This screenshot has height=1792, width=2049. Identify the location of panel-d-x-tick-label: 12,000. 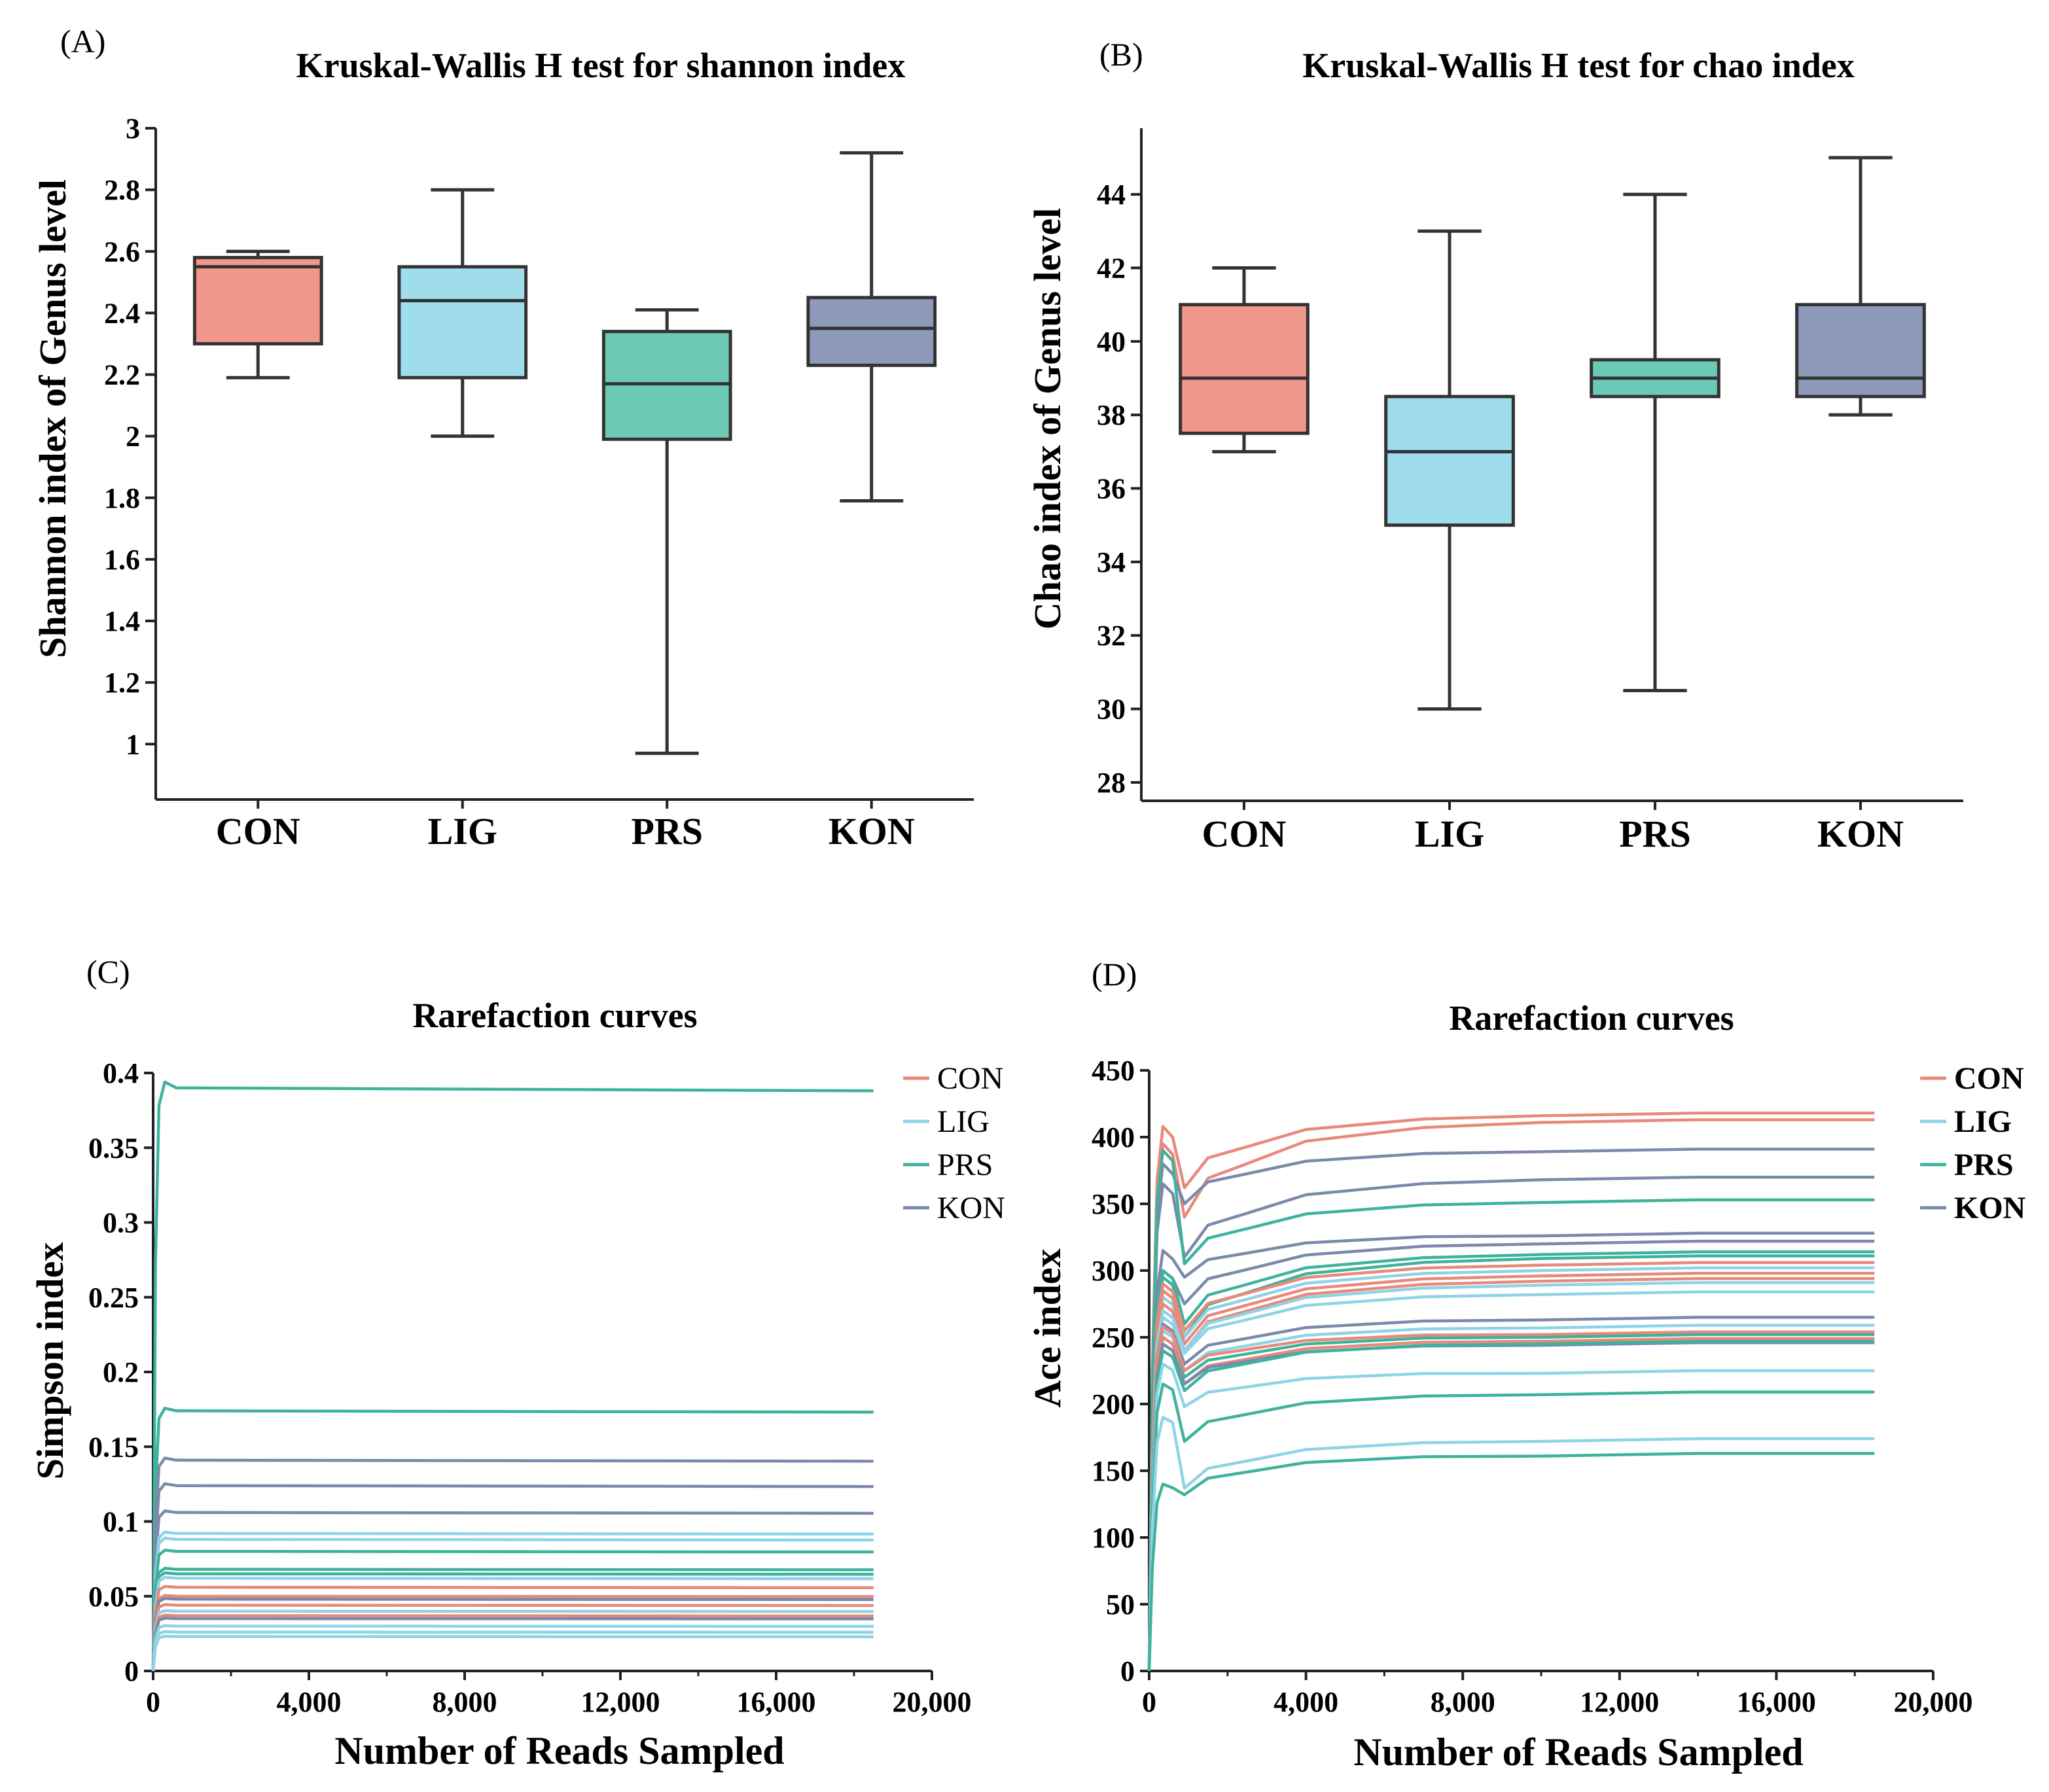
(1619, 1702).